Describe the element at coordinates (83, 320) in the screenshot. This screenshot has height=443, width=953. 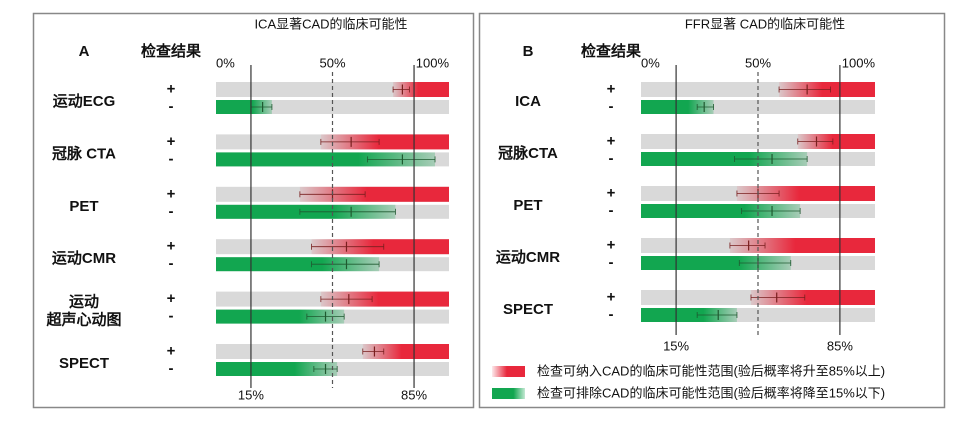
I see `category-line: 超声心动图` at that location.